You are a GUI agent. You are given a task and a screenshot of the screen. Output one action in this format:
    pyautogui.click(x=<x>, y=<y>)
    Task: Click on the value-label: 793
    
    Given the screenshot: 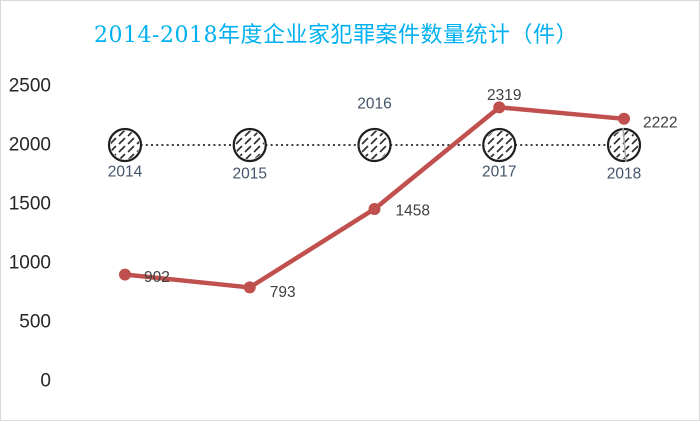 What is the action you would take?
    pyautogui.click(x=283, y=292)
    